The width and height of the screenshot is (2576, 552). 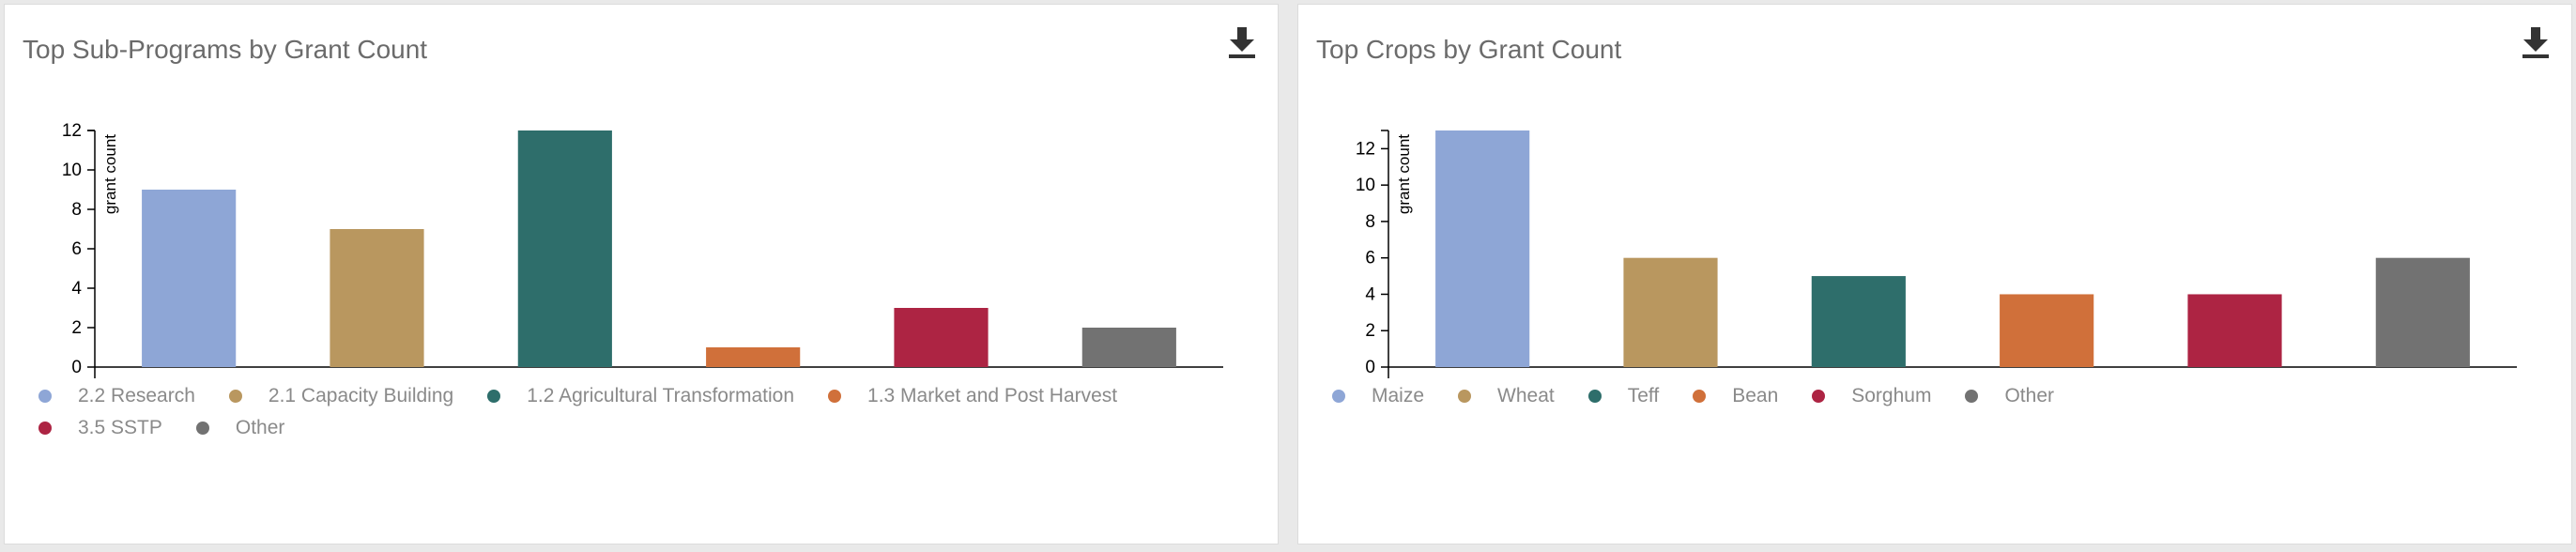 I want to click on legend-label: 1.3 Market and Post Harvest, so click(x=993, y=396).